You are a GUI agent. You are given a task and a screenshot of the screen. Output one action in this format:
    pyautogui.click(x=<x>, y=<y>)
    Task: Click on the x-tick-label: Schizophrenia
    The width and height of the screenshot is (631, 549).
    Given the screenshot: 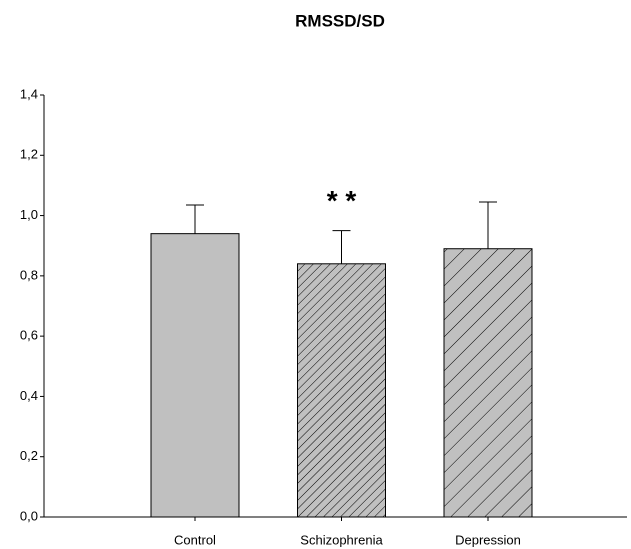 What is the action you would take?
    pyautogui.click(x=341, y=539)
    